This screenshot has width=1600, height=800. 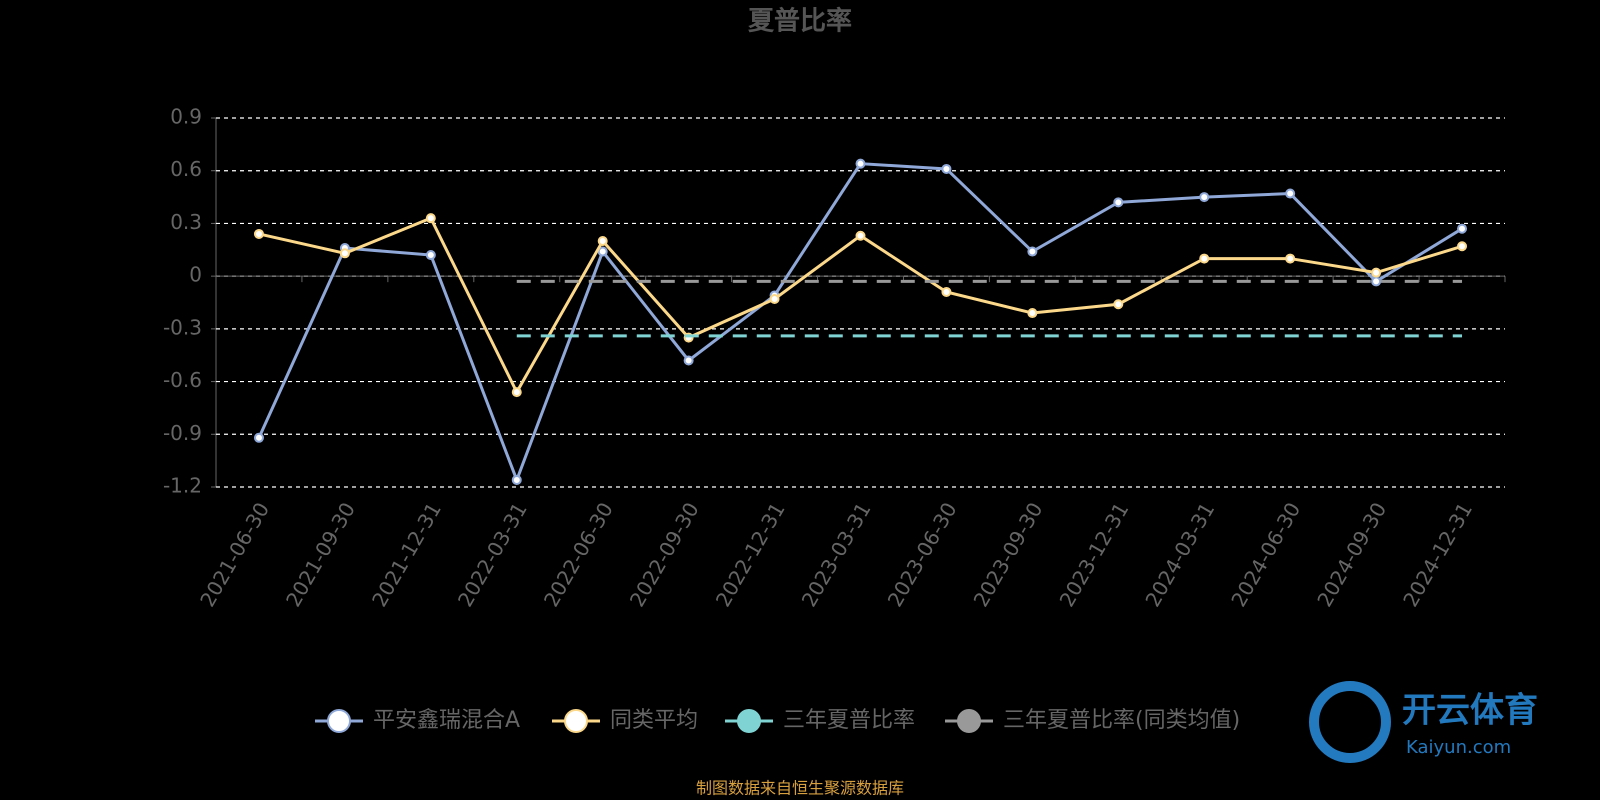 I want to click on x-tick-label: 2024-03-31, so click(x=1179, y=554).